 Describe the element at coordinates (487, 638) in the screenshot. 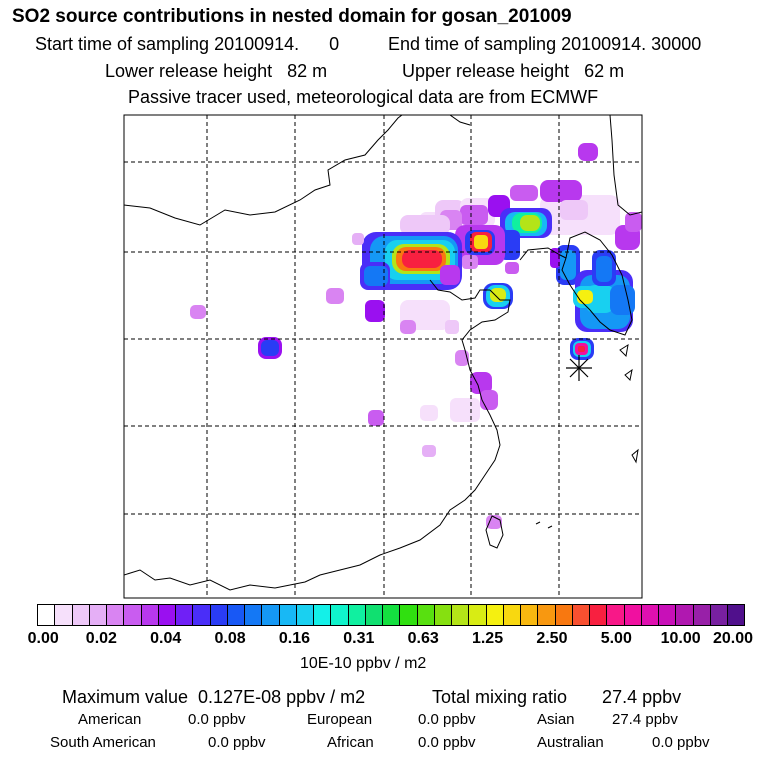

I see `color-scale-label: 1.25` at that location.